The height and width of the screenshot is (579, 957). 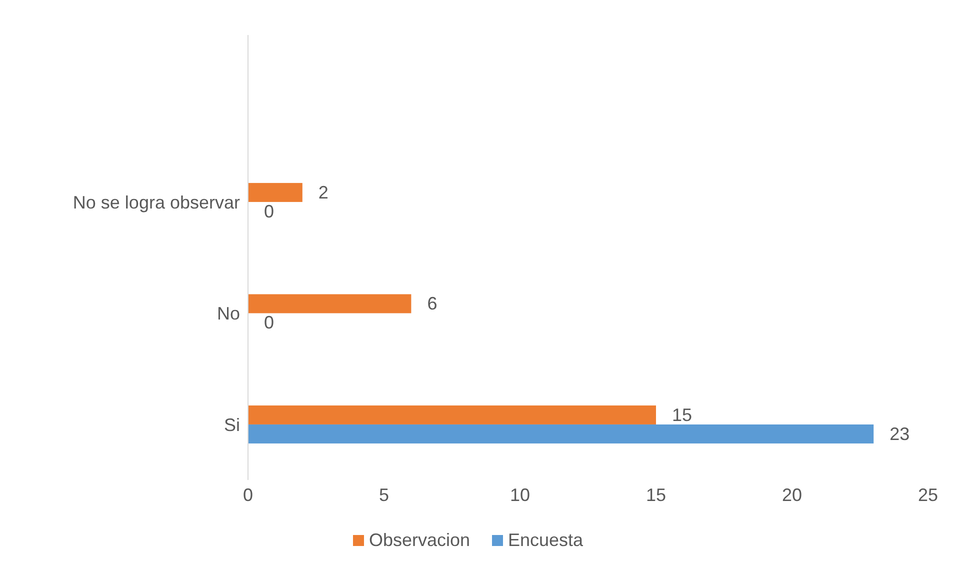 What do you see at coordinates (419, 540) in the screenshot?
I see `legend-label: Observacion` at bounding box center [419, 540].